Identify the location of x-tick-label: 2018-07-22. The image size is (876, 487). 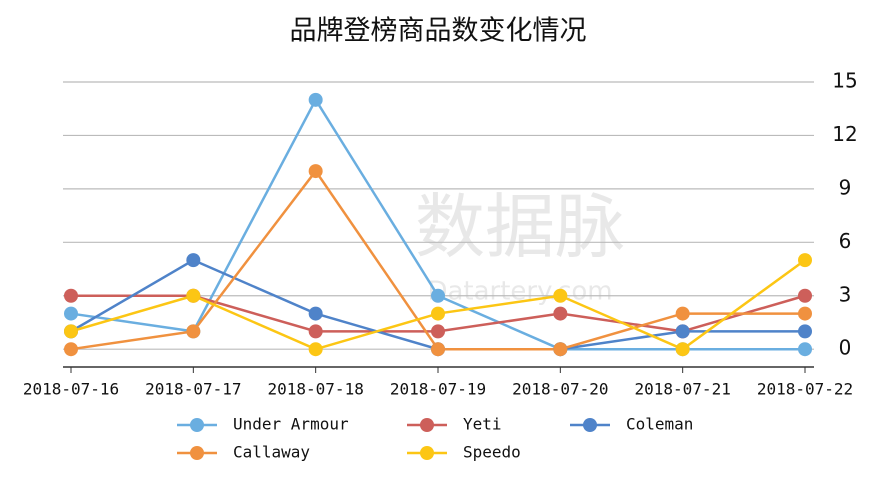
(805, 389).